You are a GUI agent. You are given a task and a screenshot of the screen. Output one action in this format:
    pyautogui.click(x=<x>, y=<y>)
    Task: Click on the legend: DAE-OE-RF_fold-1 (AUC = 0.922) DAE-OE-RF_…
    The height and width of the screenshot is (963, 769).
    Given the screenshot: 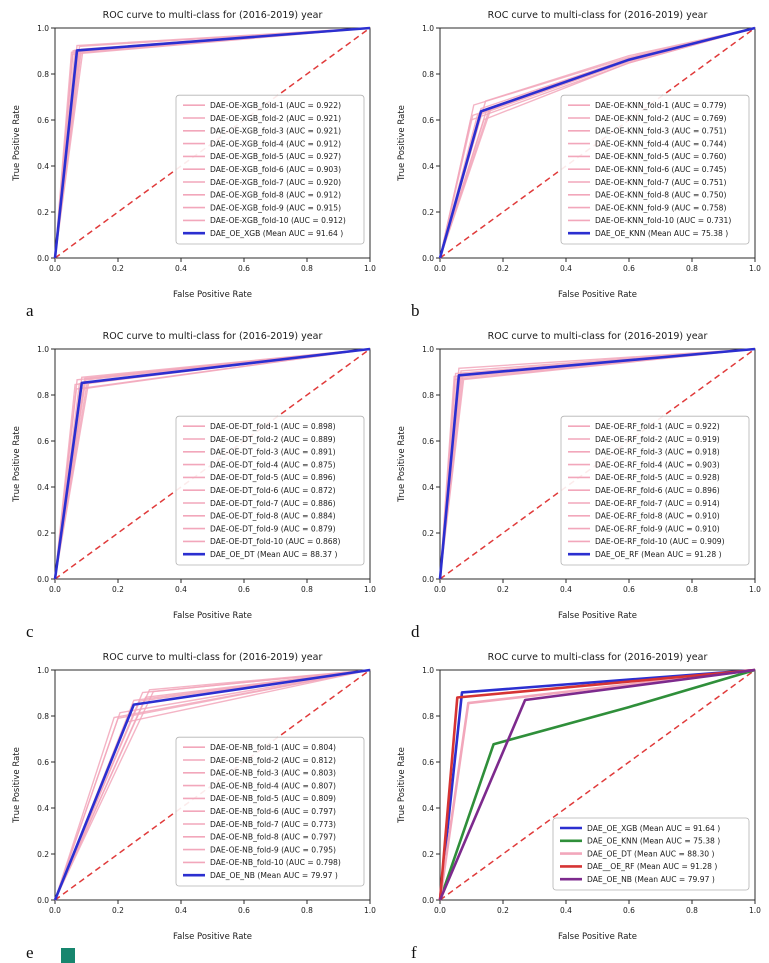 What is the action you would take?
    pyautogui.click(x=655, y=490)
    